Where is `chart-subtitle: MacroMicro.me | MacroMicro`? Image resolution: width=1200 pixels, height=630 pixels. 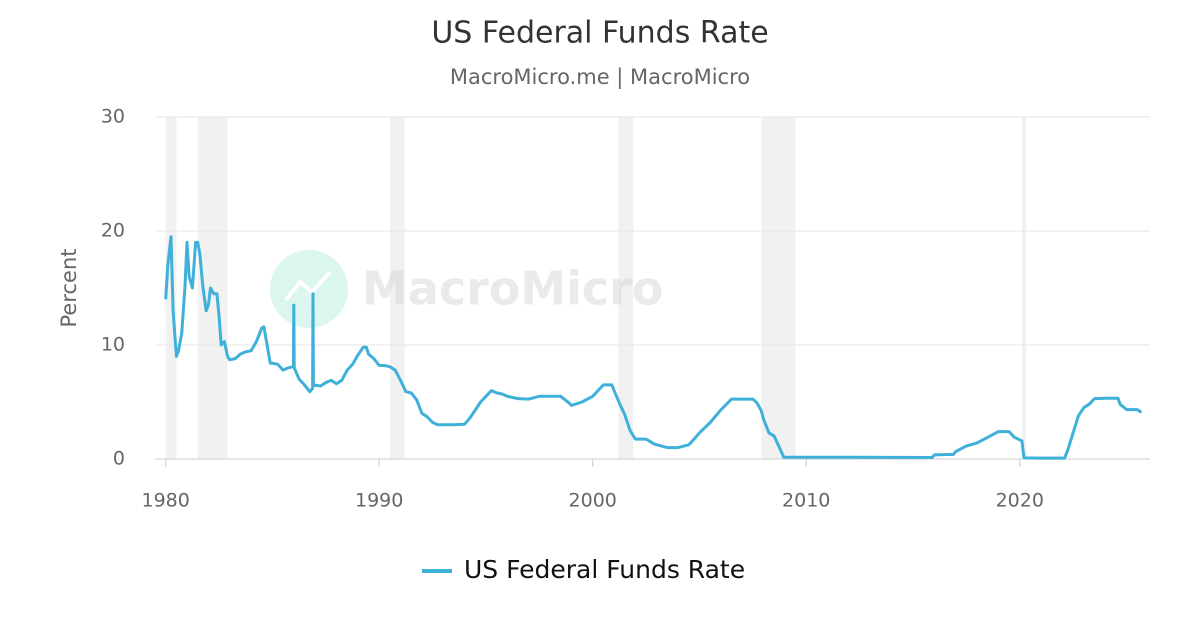 chart-subtitle: MacroMicro.me | MacroMicro is located at coordinates (600, 77).